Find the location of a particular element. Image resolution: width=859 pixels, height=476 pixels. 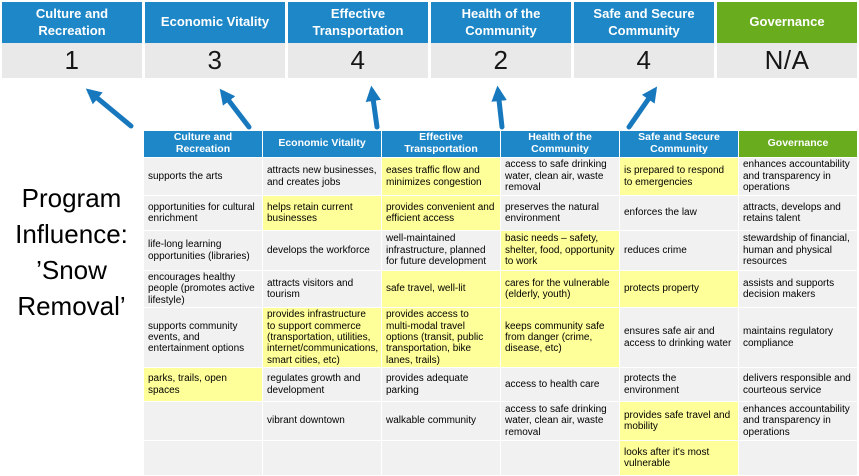

score-column-governance: Governance N/A is located at coordinates (787, 40).